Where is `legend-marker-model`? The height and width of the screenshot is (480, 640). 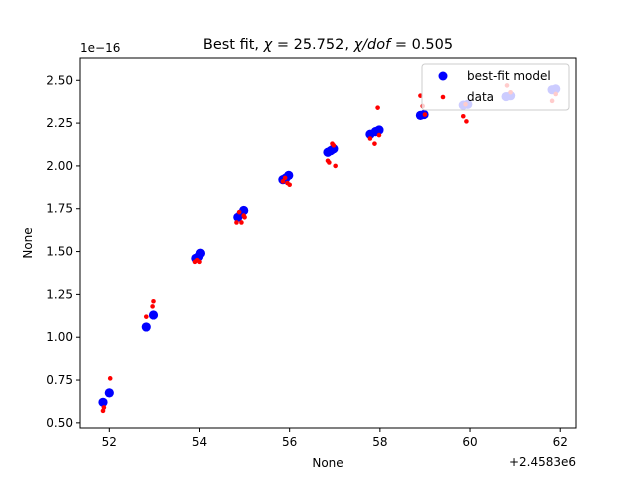 legend-marker-model is located at coordinates (443, 76).